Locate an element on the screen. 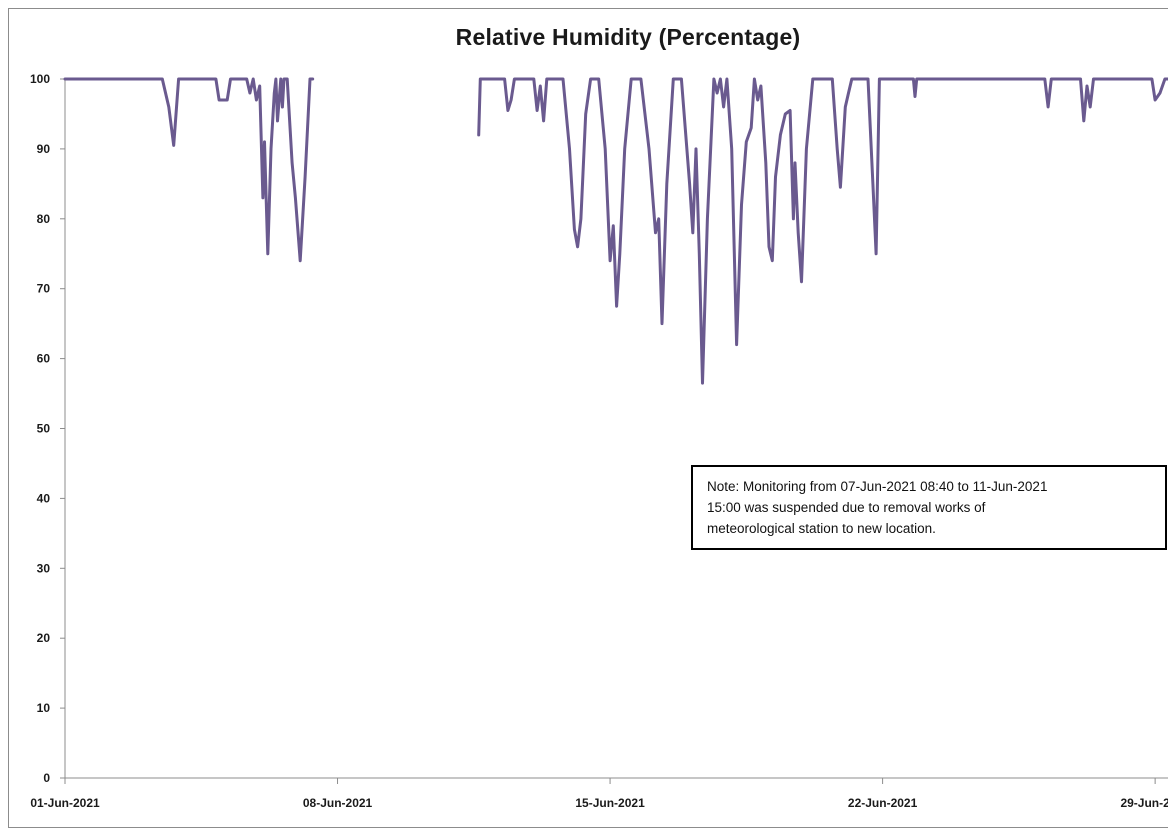 The height and width of the screenshot is (828, 1168). y-tick-label: 20 is located at coordinates (44, 638).